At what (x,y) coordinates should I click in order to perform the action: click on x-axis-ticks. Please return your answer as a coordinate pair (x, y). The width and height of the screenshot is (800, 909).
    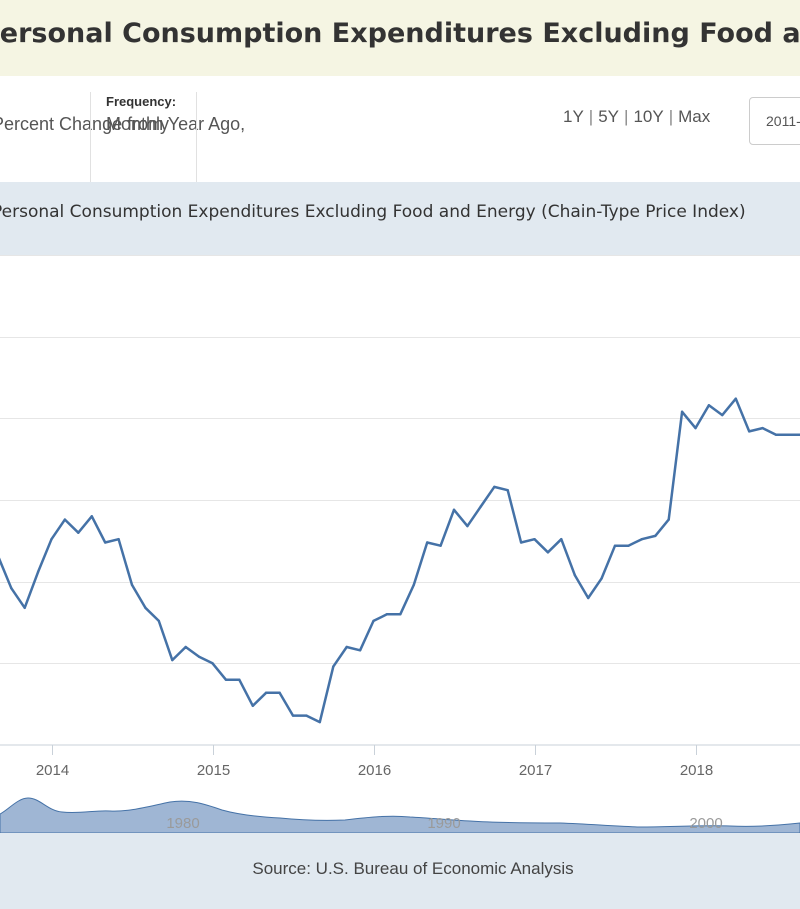
    Looking at the image, I should click on (374, 750).